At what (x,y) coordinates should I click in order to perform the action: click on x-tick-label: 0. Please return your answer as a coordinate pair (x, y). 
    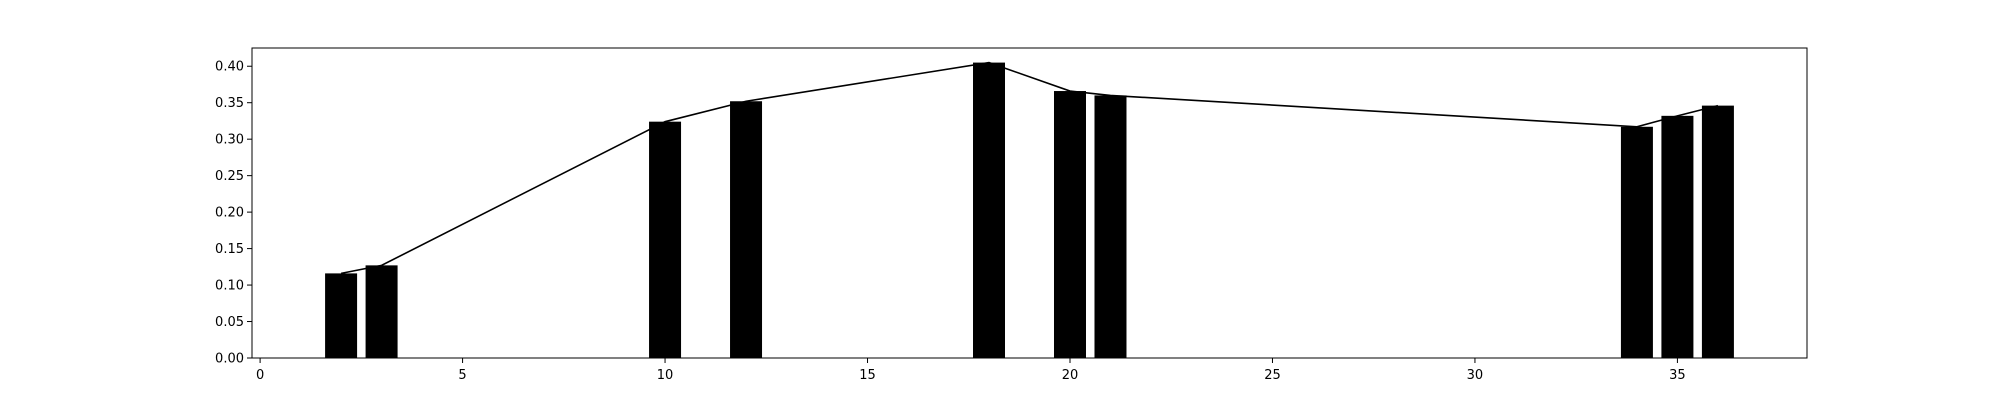
    Looking at the image, I should click on (260, 375).